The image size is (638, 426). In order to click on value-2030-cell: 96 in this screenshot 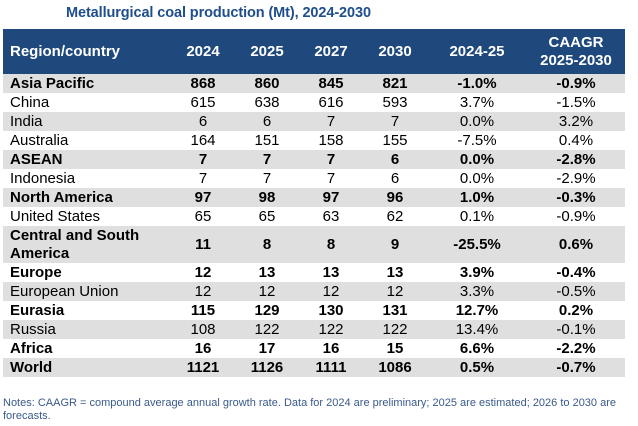, I will do `click(395, 197)`.